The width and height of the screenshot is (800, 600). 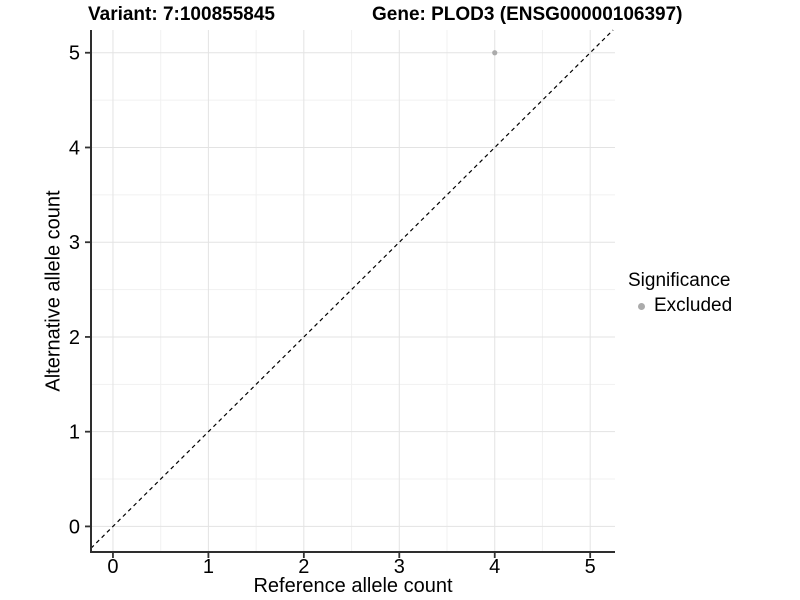 I want to click on y-axis-title: Alternative allele count, so click(x=53, y=291).